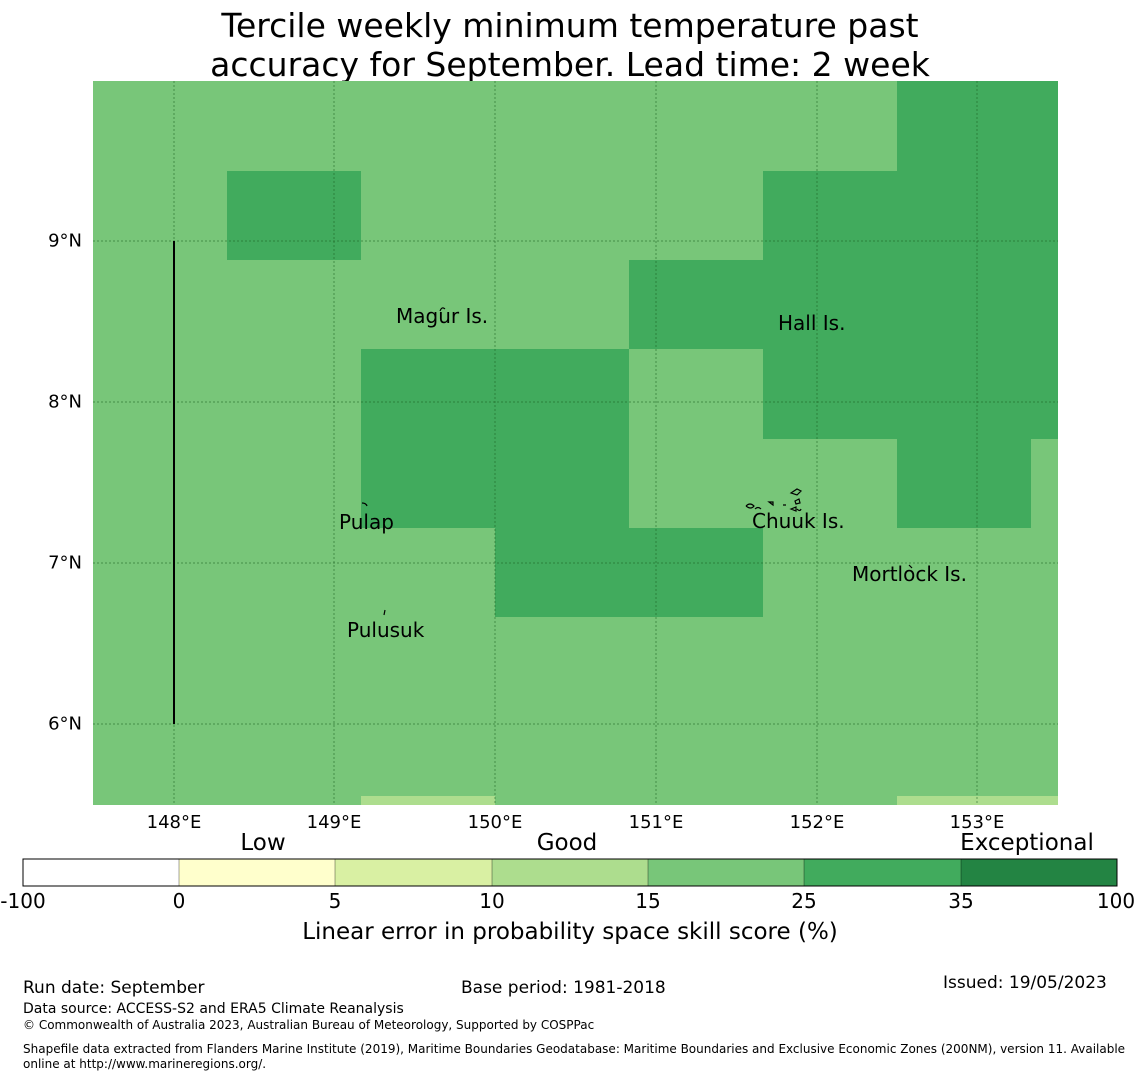 The image size is (1140, 1080). What do you see at coordinates (386, 630) in the screenshot?
I see `place-label: Pulusuk` at bounding box center [386, 630].